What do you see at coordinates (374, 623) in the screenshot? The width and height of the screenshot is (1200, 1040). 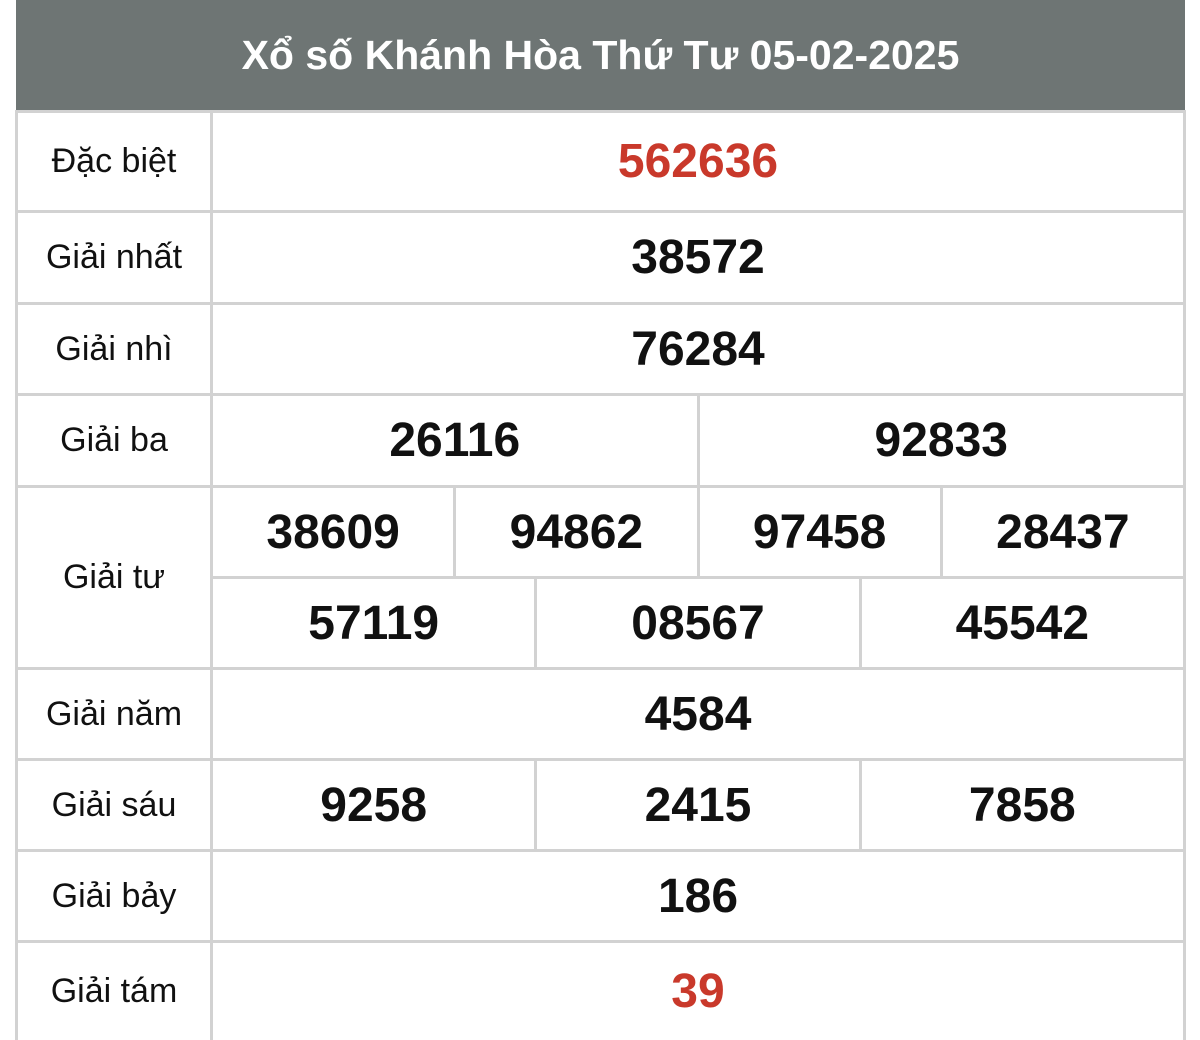 I see `prize-number: 57119` at bounding box center [374, 623].